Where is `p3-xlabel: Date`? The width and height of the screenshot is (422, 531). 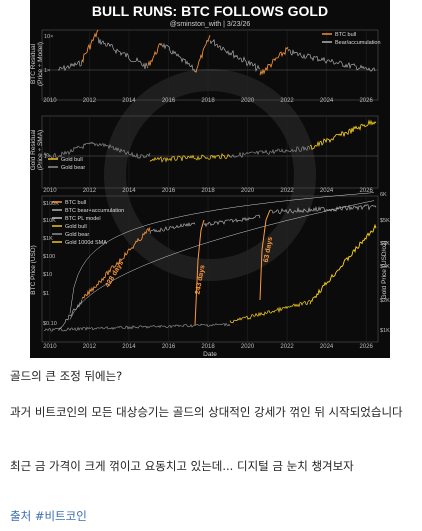
p3-xlabel: Date is located at coordinates (210, 354).